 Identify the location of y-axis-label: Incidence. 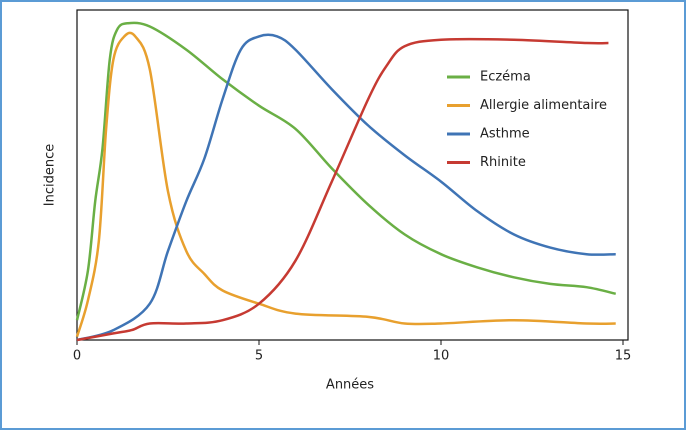
(50, 175).